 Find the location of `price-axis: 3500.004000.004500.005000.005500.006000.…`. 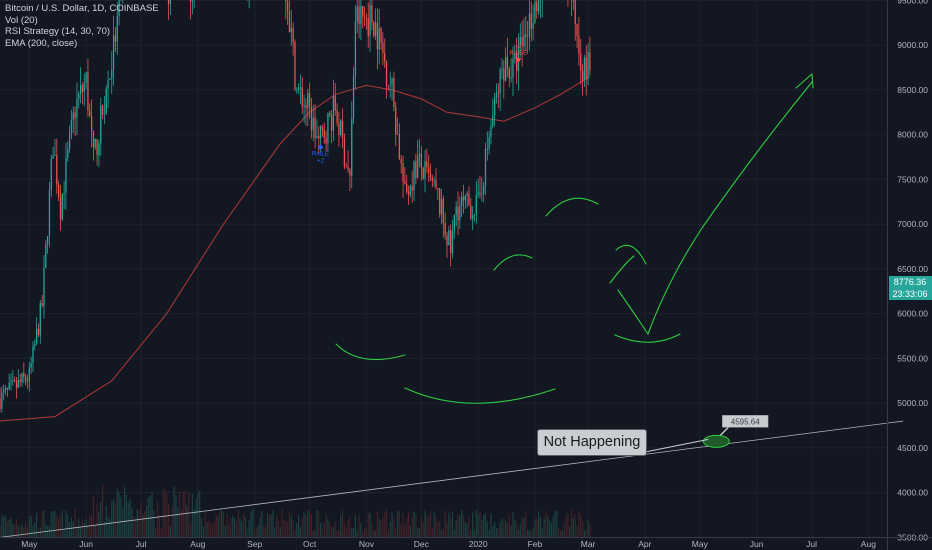

price-axis: 3500.004000.004500.005000.005500.006000.… is located at coordinates (908, 275).